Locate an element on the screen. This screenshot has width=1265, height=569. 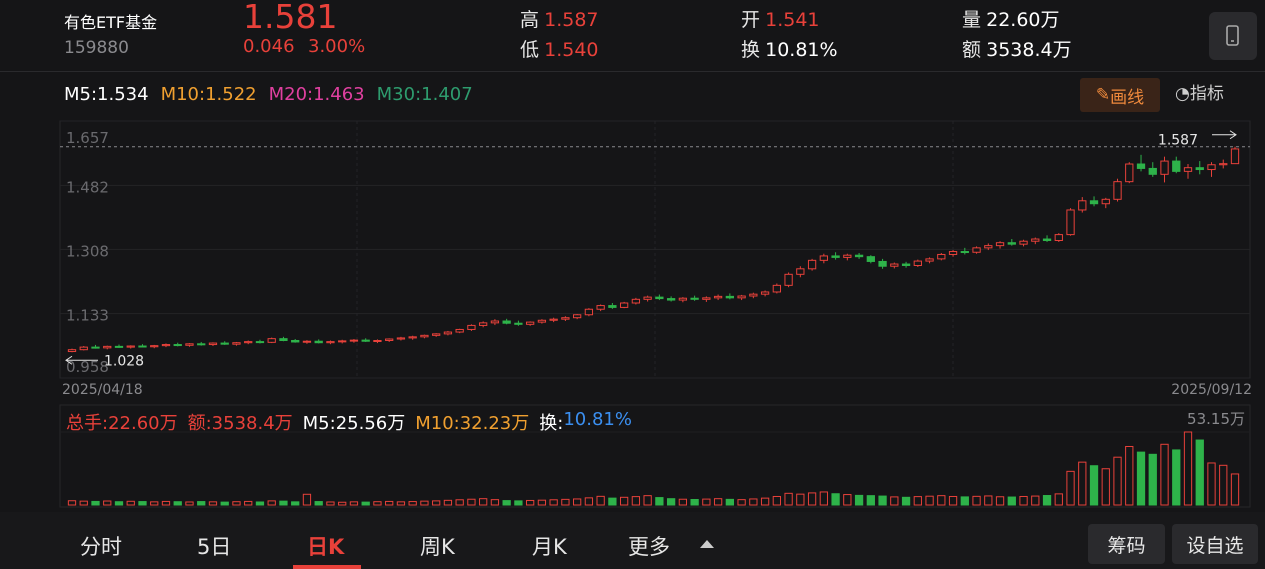
low-arrow is located at coordinates (81, 360).